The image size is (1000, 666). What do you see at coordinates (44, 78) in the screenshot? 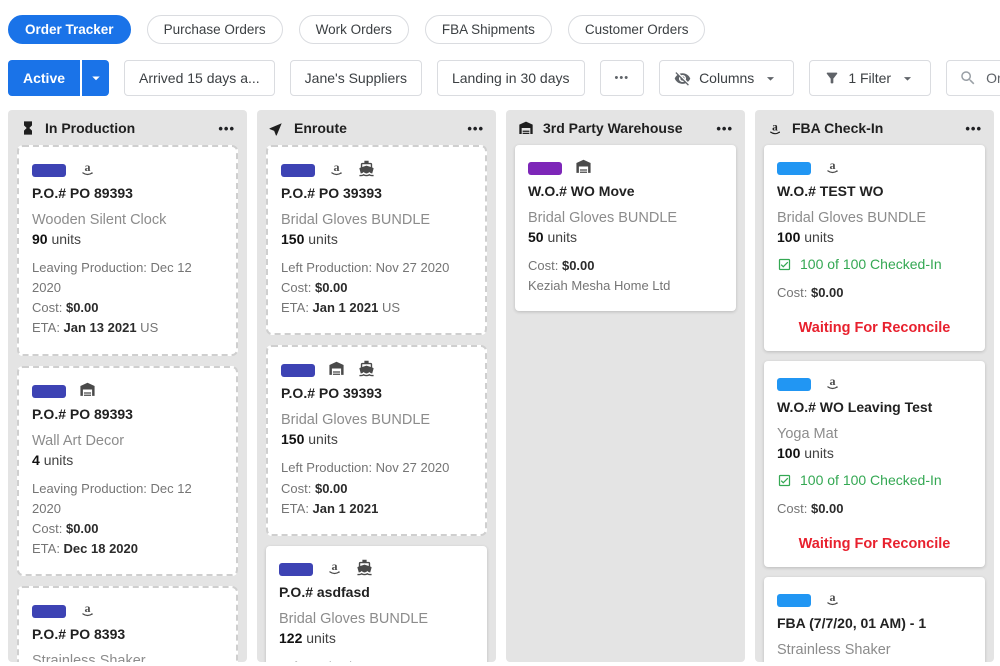
I see `status-filter-button: Active` at bounding box center [44, 78].